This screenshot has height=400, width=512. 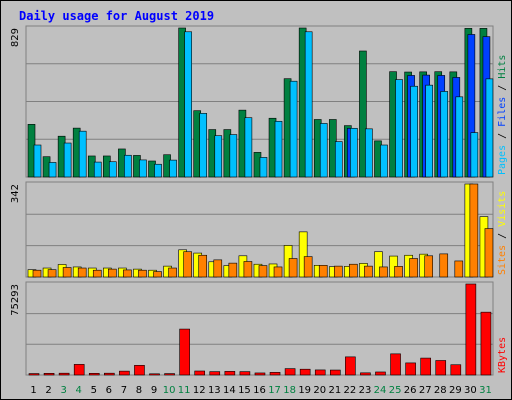 I want to click on axis-label-part: Files, so click(x=502, y=112).